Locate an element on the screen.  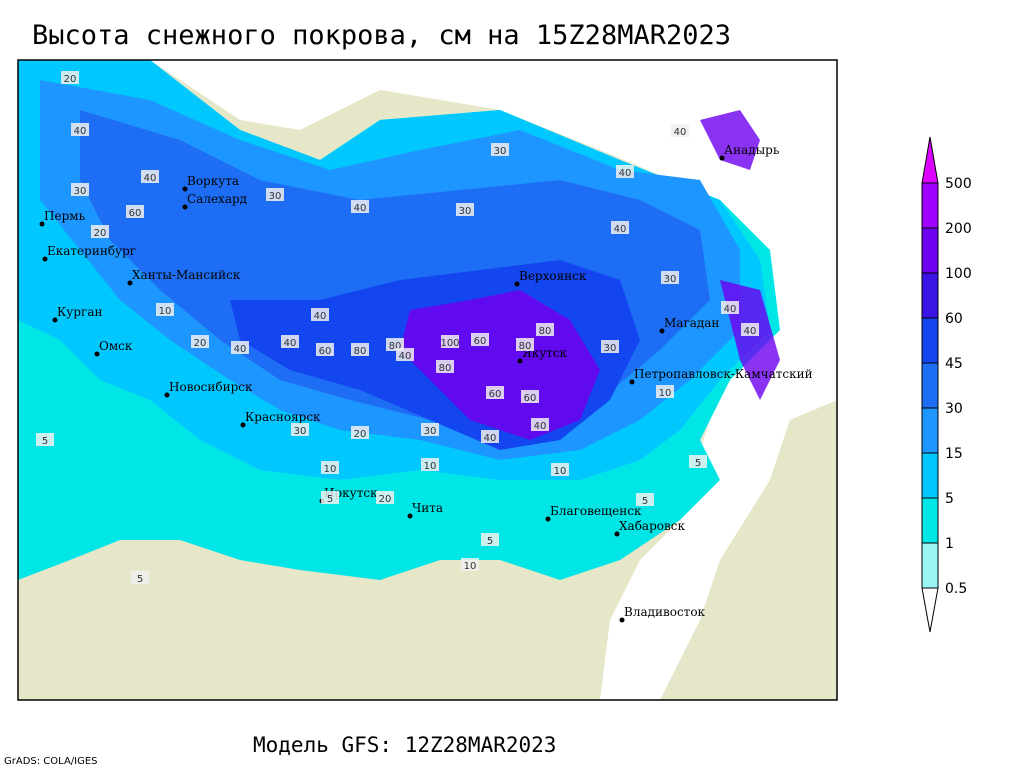
snow-100-east is located at coordinates (740, 255).